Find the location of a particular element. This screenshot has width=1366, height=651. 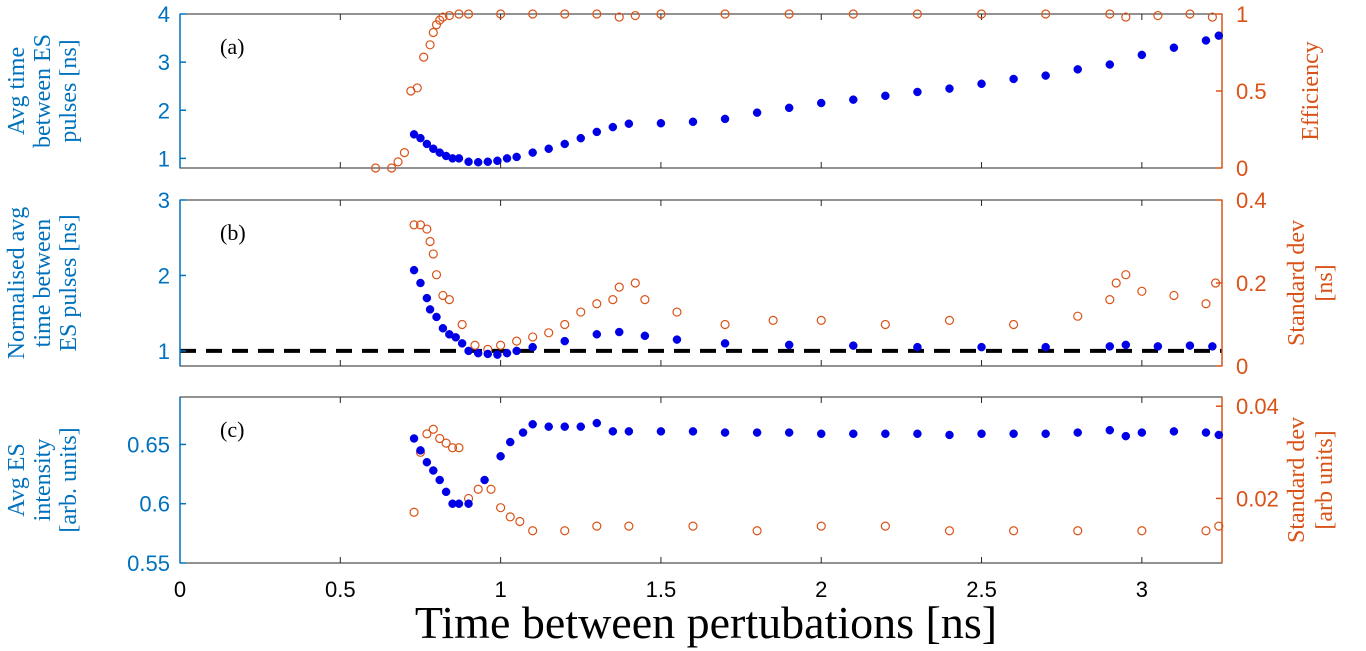

right-y-tick-label: 0.02 is located at coordinates (1257, 498).